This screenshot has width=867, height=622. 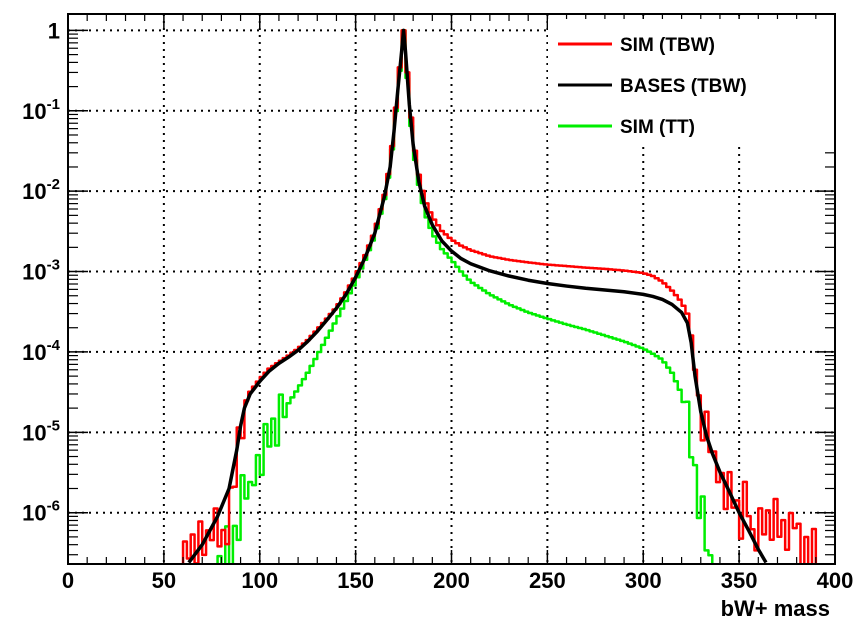 I want to click on x-tick-label: 350, so click(x=739, y=580).